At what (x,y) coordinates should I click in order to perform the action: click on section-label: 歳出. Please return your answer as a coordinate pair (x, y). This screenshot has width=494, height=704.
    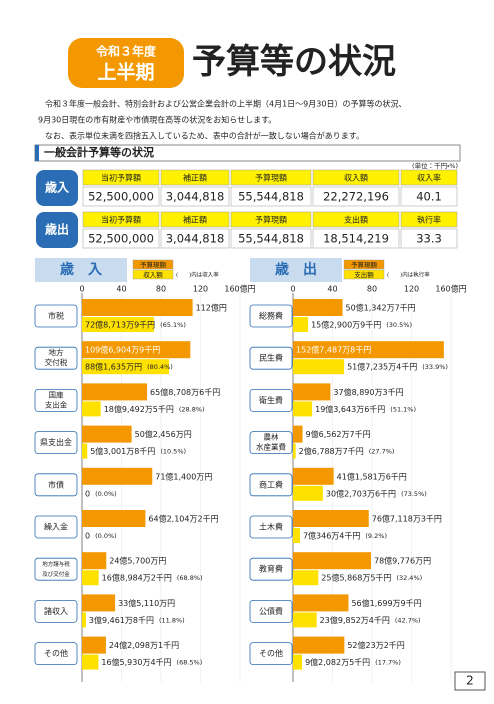
    Looking at the image, I should click on (57, 229).